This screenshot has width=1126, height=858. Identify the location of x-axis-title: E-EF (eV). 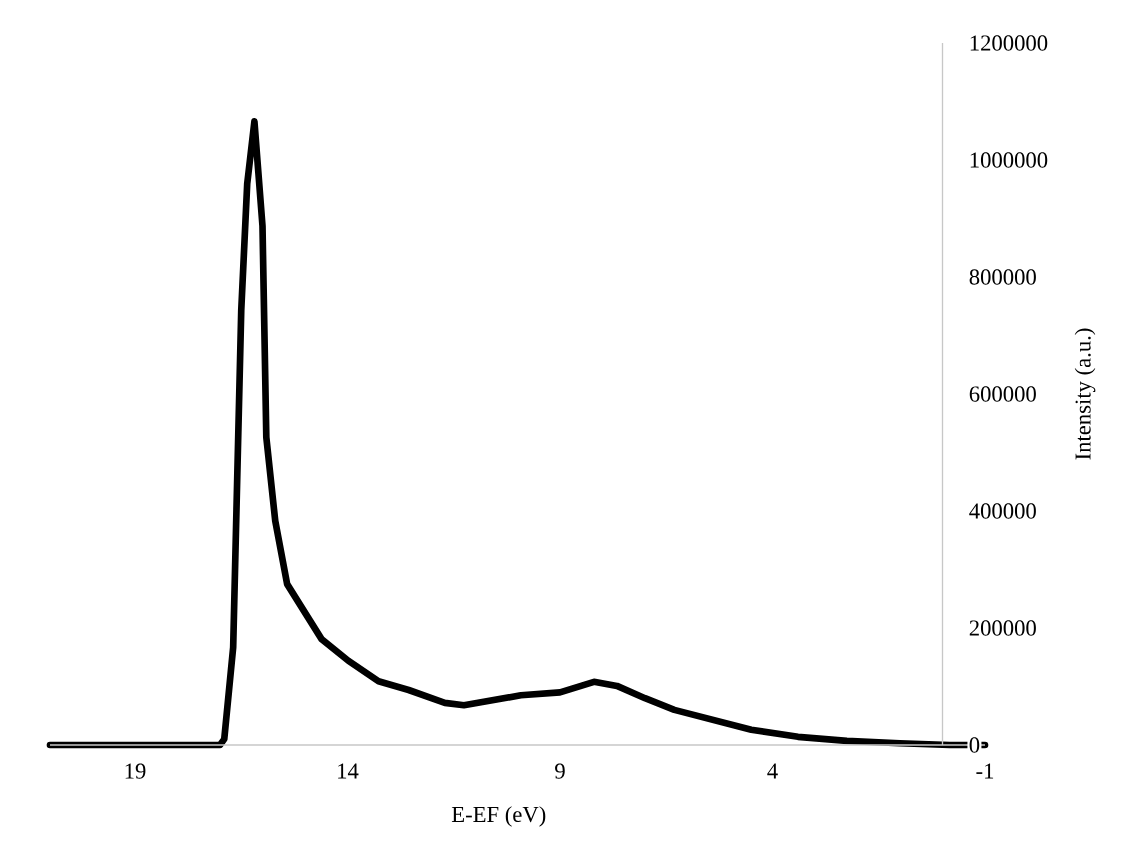
(498, 816).